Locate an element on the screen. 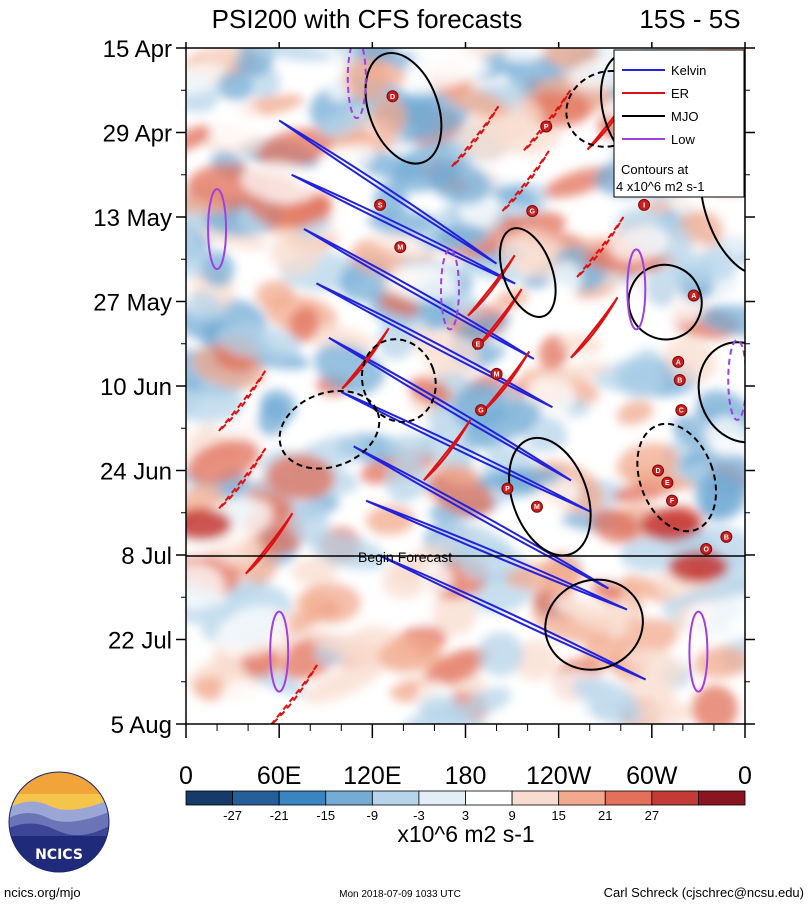 The image size is (809, 907). y-tick-label: 10 Jun is located at coordinates (136, 387).